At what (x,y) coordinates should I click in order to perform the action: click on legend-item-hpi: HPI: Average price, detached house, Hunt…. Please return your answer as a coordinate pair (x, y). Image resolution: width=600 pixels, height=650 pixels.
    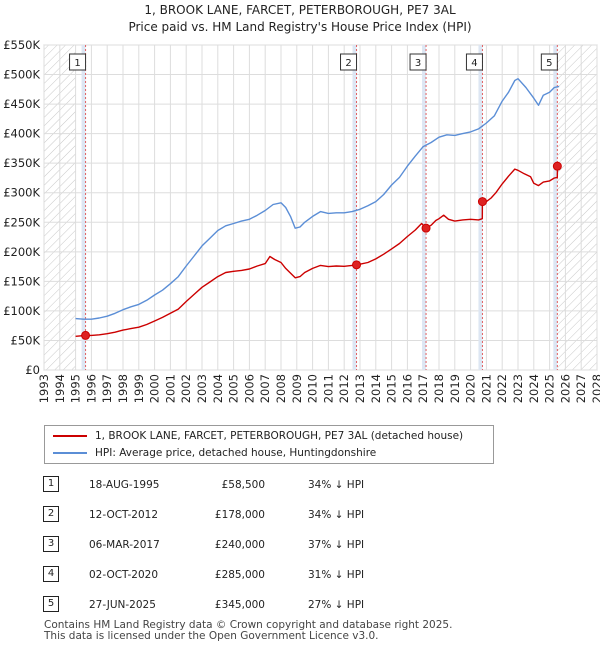
    Looking at the image, I should click on (214, 453).